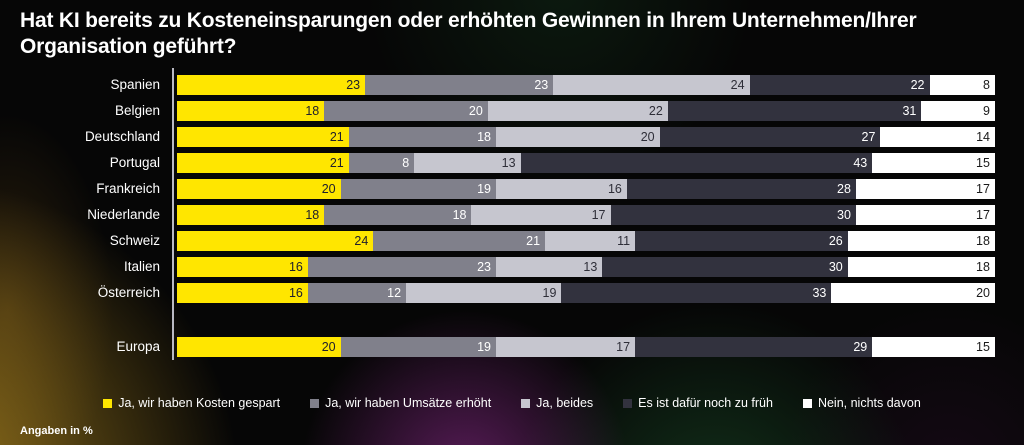 The width and height of the screenshot is (1024, 445). I want to click on stacked-bar: 24 21 11 26 18, so click(586, 241).